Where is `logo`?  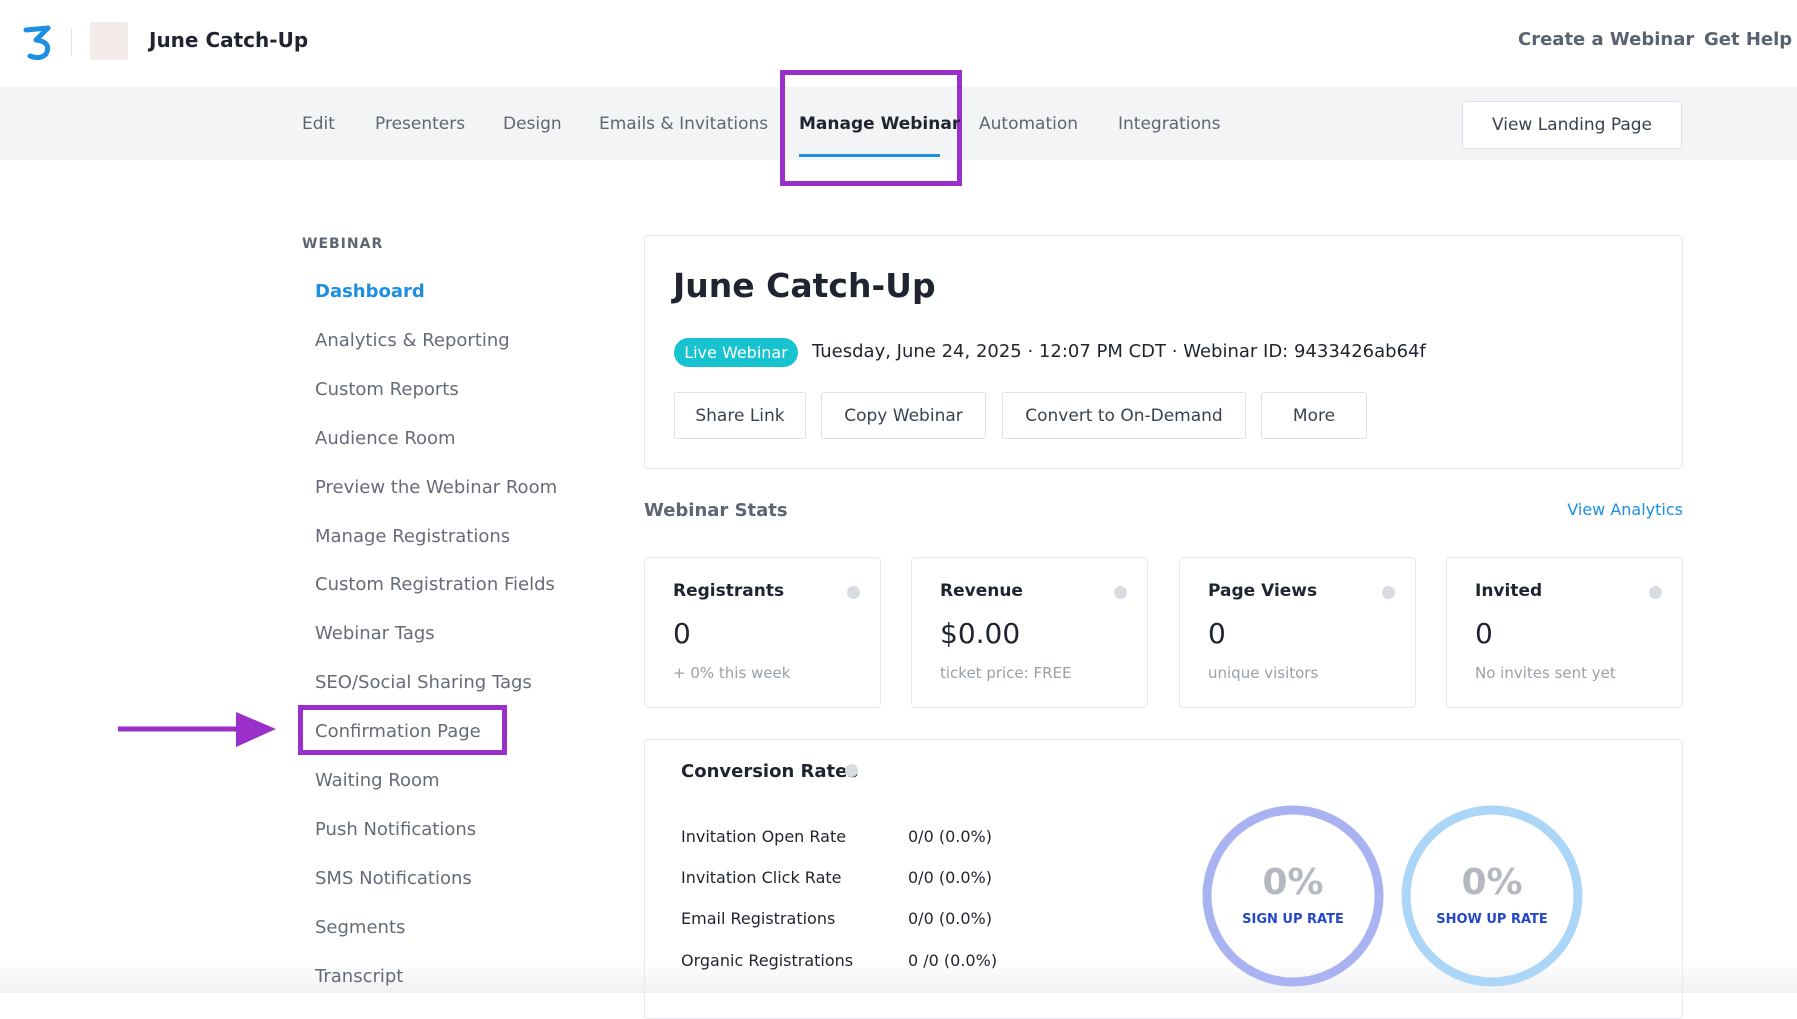 logo is located at coordinates (39, 42).